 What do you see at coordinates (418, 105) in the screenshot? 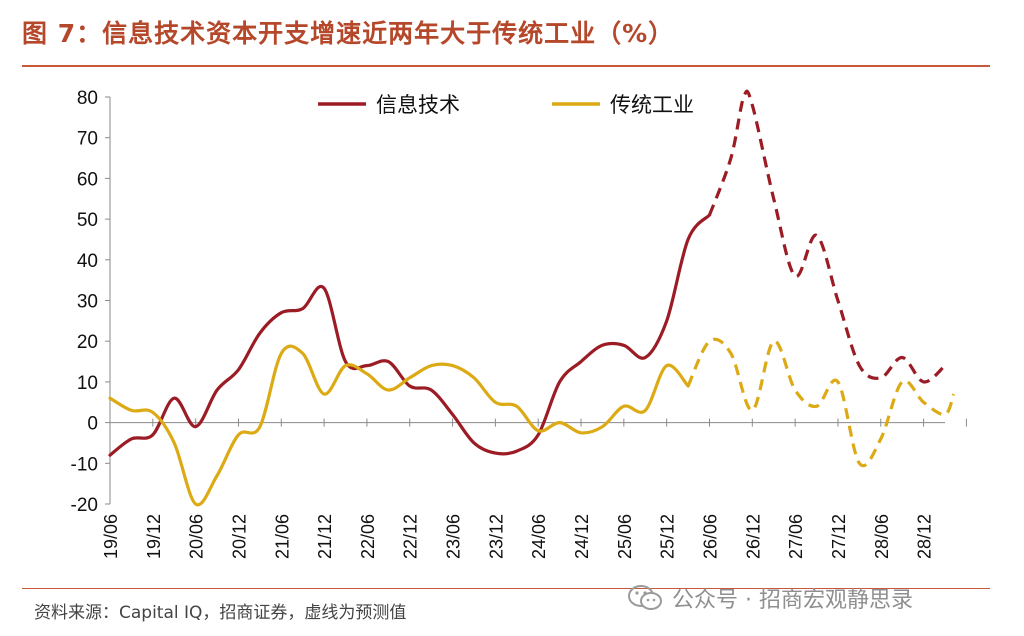
I see `legend-label-it: 信息技术` at bounding box center [418, 105].